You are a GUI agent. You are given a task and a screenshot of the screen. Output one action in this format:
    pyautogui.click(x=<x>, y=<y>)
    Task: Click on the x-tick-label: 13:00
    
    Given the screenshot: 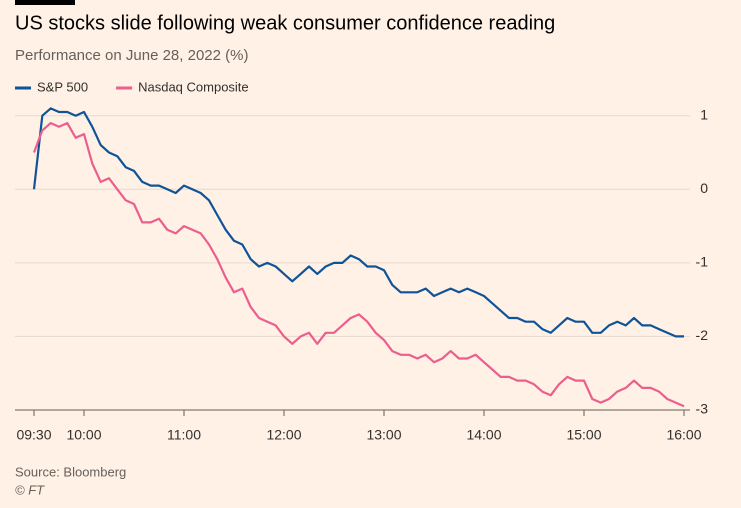 What is the action you would take?
    pyautogui.click(x=383, y=435)
    